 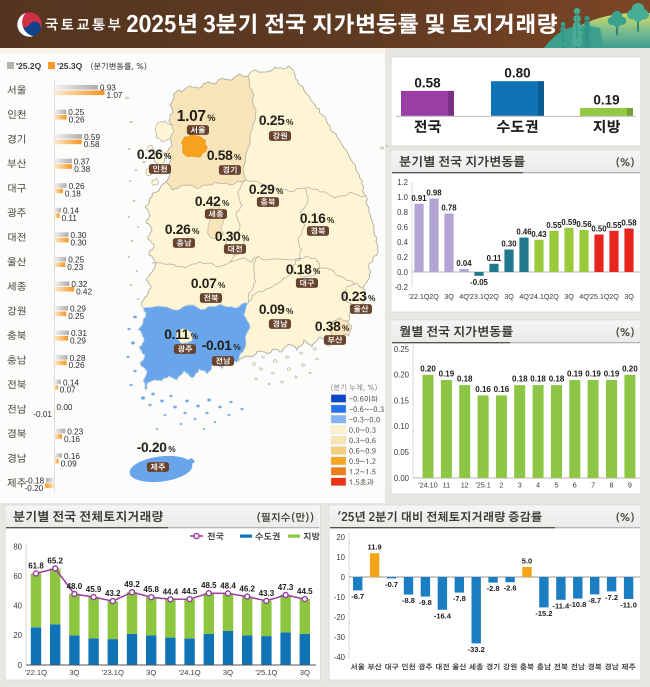 I want to click on svg-text: 0.11%, so click(x=181, y=334).